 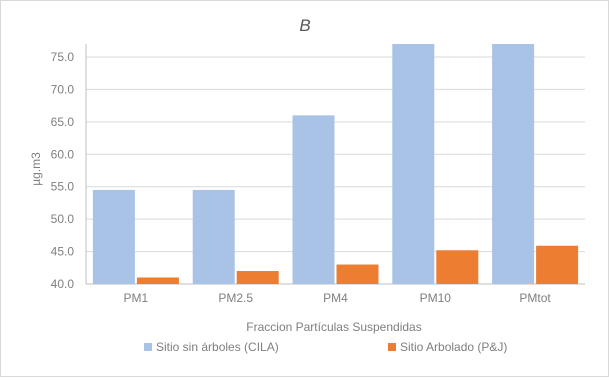 I want to click on bar-series2-pmtot, so click(x=557, y=264).